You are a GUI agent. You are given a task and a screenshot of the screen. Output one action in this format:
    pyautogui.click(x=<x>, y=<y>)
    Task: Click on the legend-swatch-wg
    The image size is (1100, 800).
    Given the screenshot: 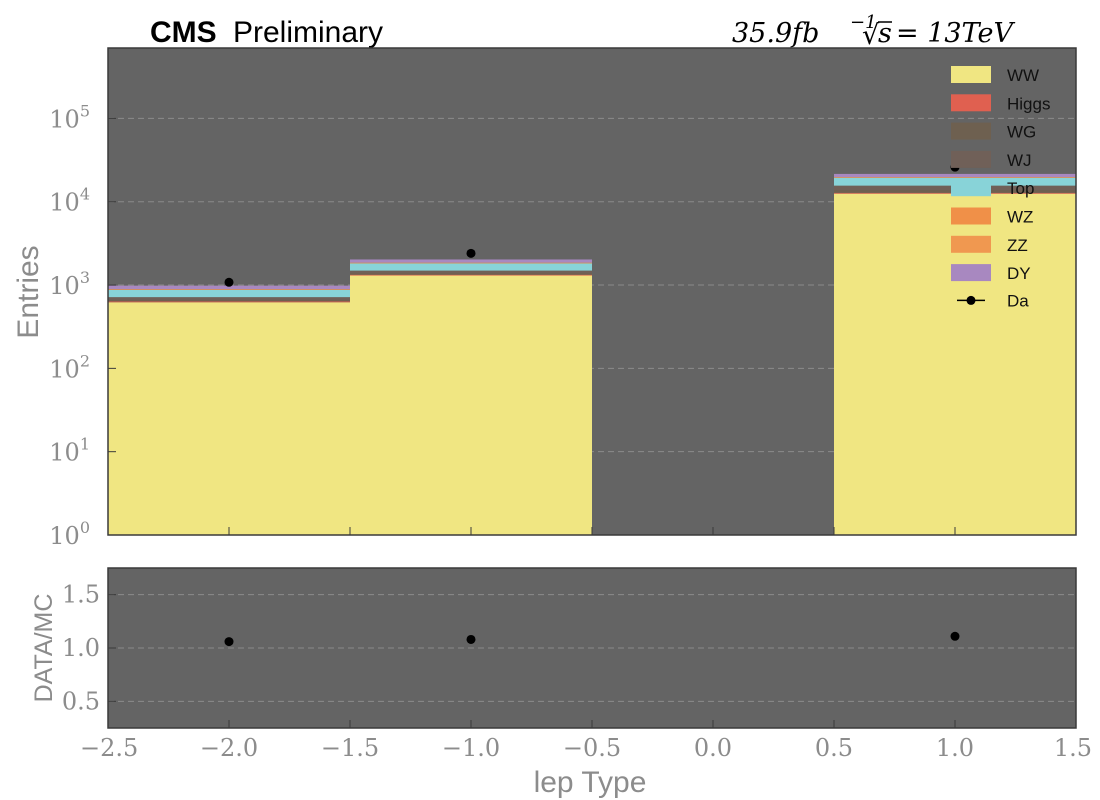 What is the action you would take?
    pyautogui.click(x=971, y=131)
    